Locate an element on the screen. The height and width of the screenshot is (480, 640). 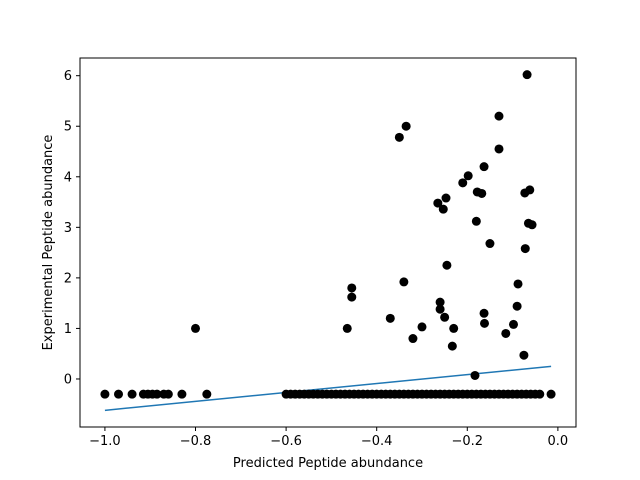
x-tick-label: −0.8 is located at coordinates (196, 441).